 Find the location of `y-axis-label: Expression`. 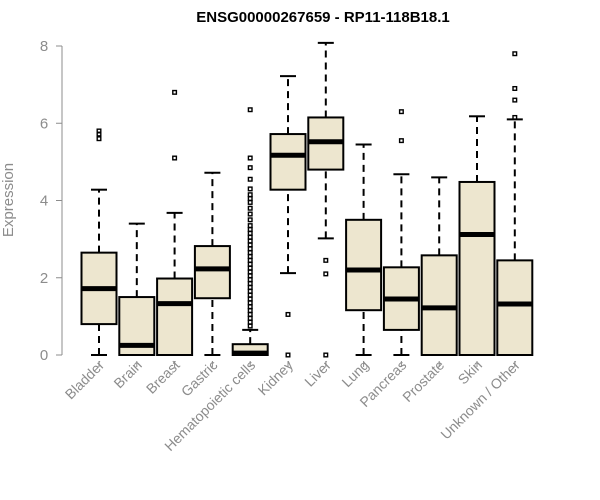

y-axis-label: Expression is located at coordinates (8, 200).